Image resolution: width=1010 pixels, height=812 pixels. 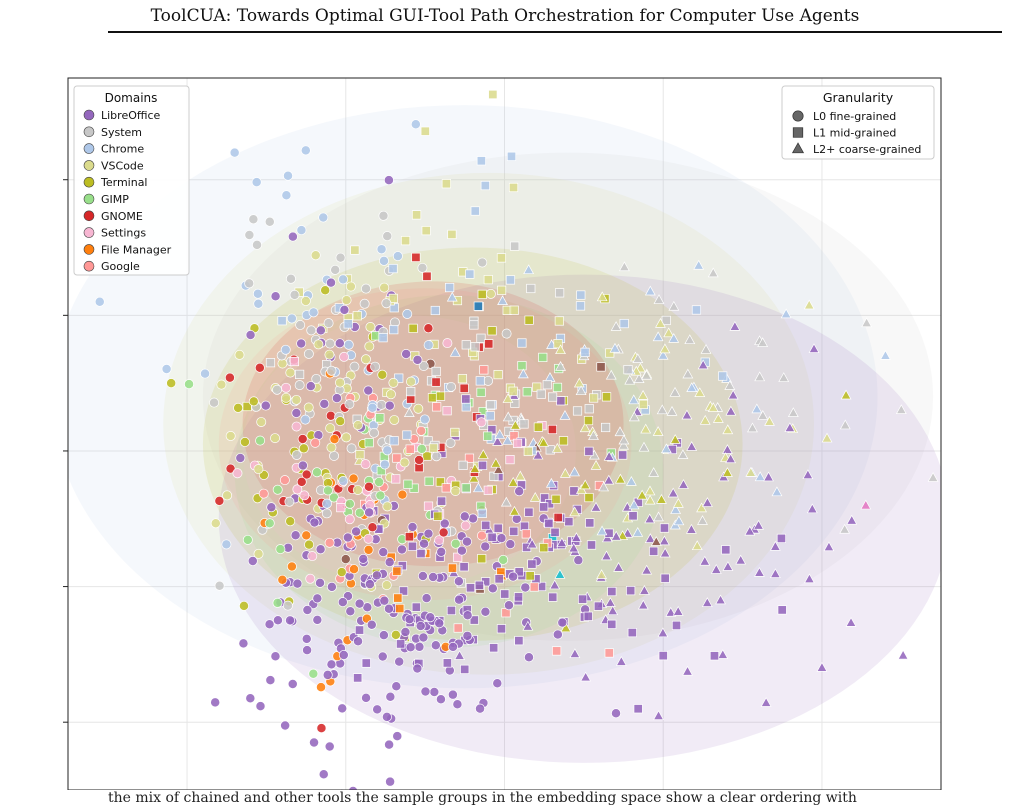 I want to click on legend-label-google: Google, so click(x=120, y=266).